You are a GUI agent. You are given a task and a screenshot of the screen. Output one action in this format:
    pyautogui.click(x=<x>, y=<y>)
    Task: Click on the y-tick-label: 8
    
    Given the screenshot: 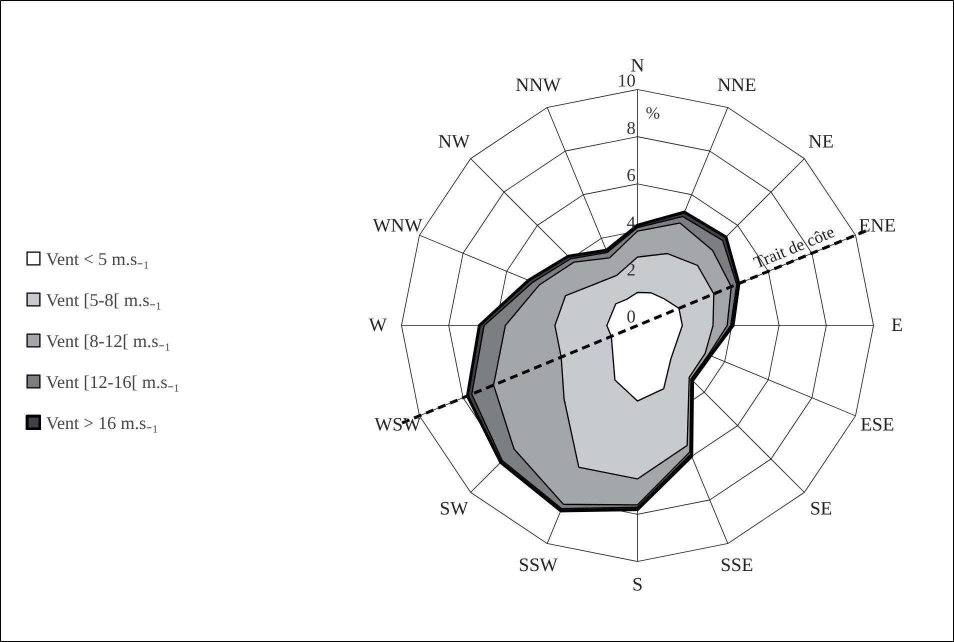 What is the action you would take?
    pyautogui.click(x=631, y=128)
    